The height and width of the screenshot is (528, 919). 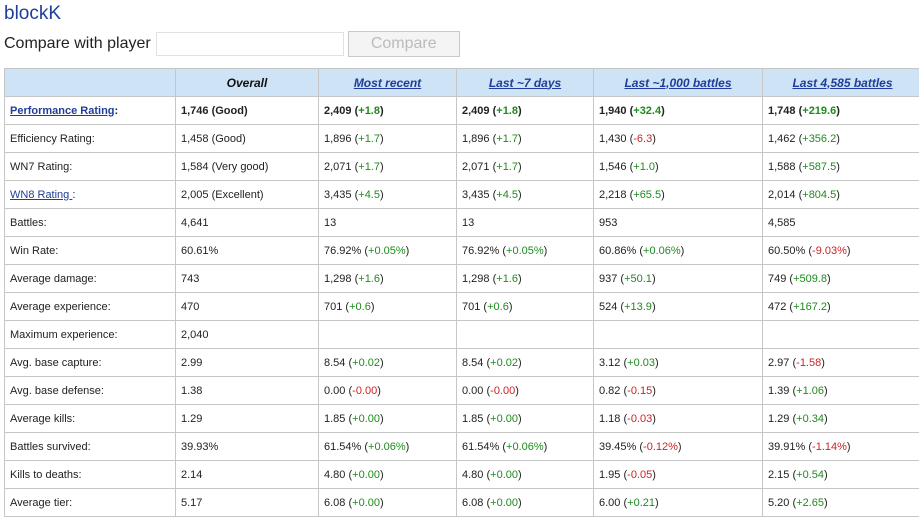 I want to click on table-cell: 6.00 (+0.21), so click(x=678, y=502).